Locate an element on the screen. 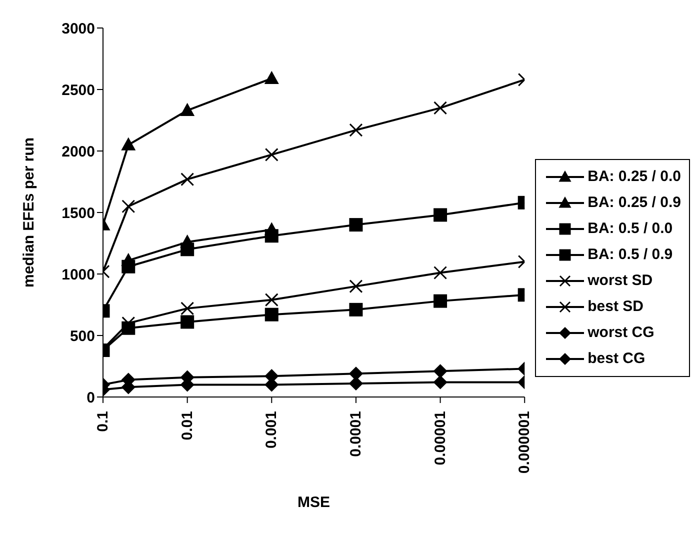 This screenshot has width=698, height=535. y-axis-title: median EFEs per run is located at coordinates (29, 212).